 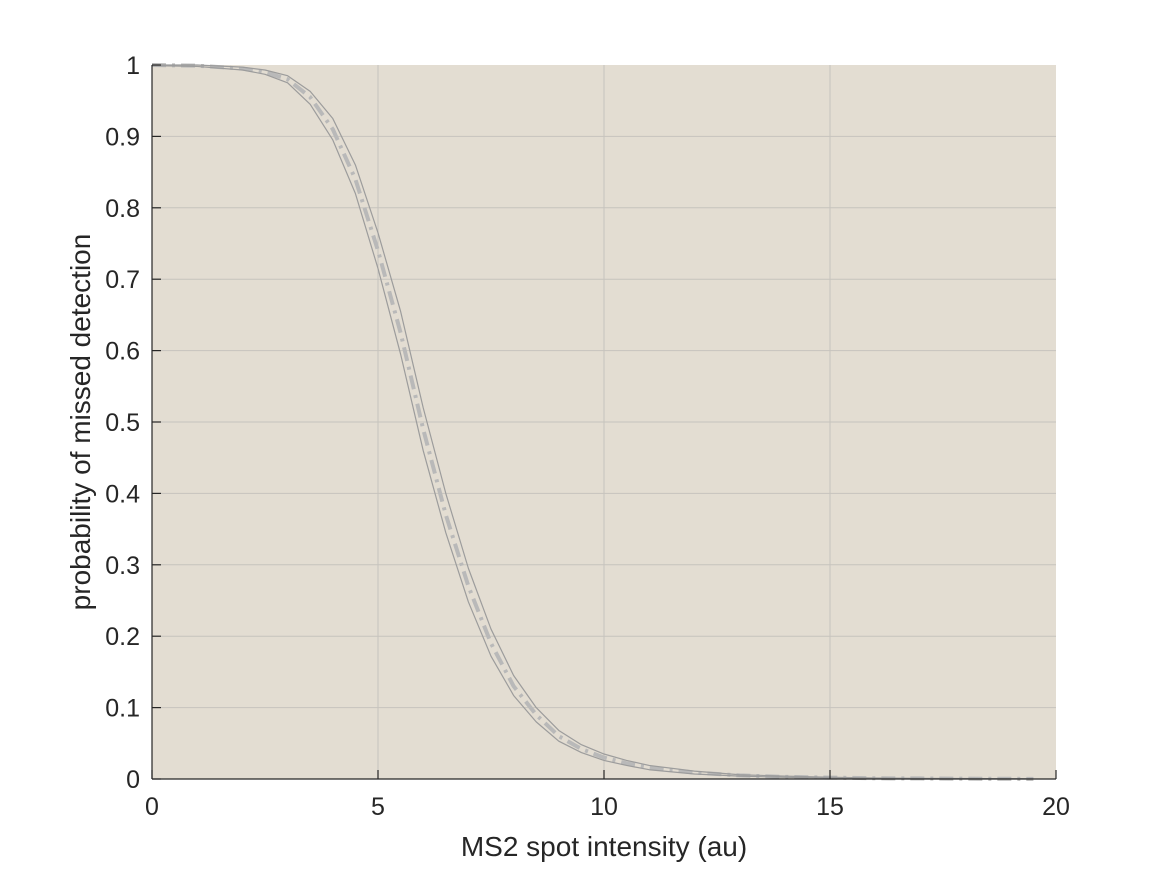 I want to click on y-tick-label-6: 0.6, so click(x=122, y=352).